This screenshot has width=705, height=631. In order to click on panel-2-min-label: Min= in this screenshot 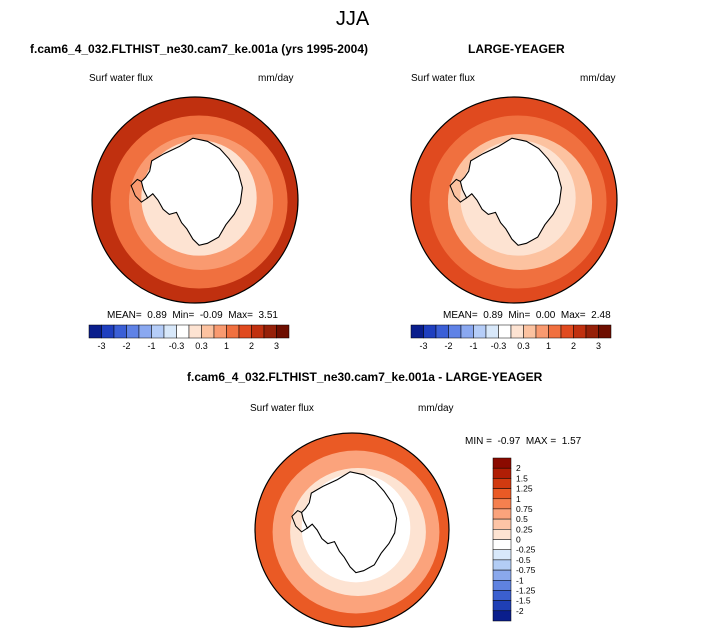, I will do `click(519, 315)`.